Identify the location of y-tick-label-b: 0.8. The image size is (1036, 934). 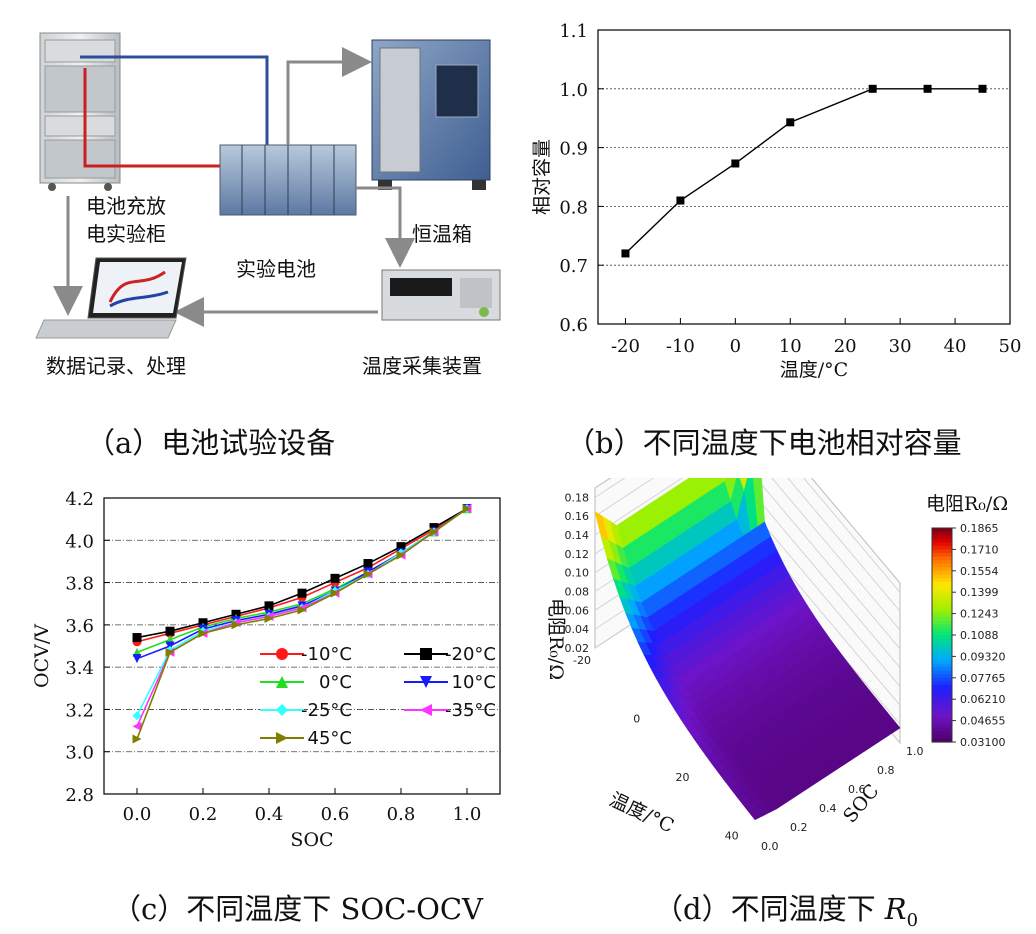
(573, 207).